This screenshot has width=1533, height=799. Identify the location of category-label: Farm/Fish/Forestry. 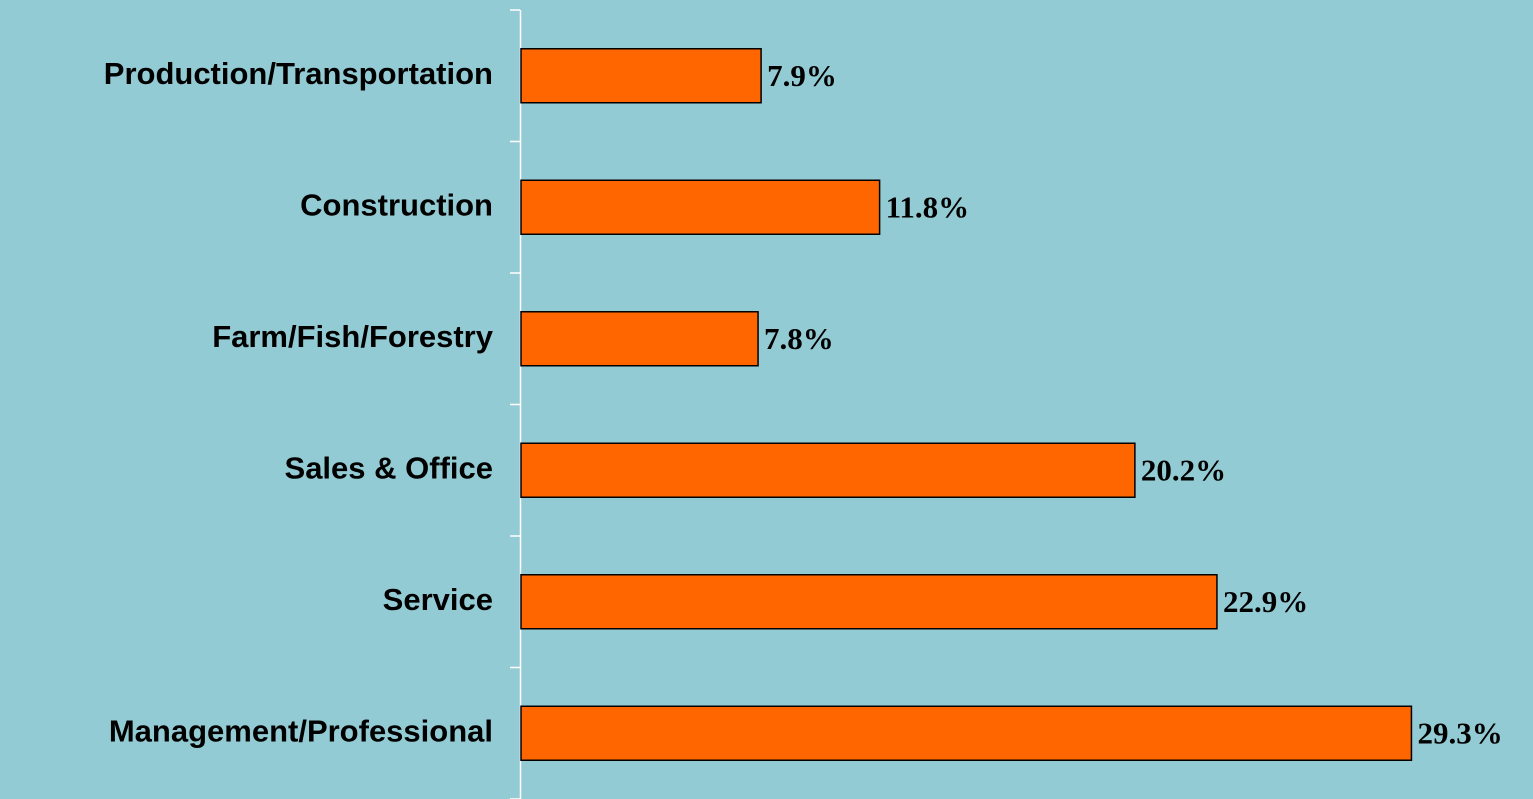
(353, 336).